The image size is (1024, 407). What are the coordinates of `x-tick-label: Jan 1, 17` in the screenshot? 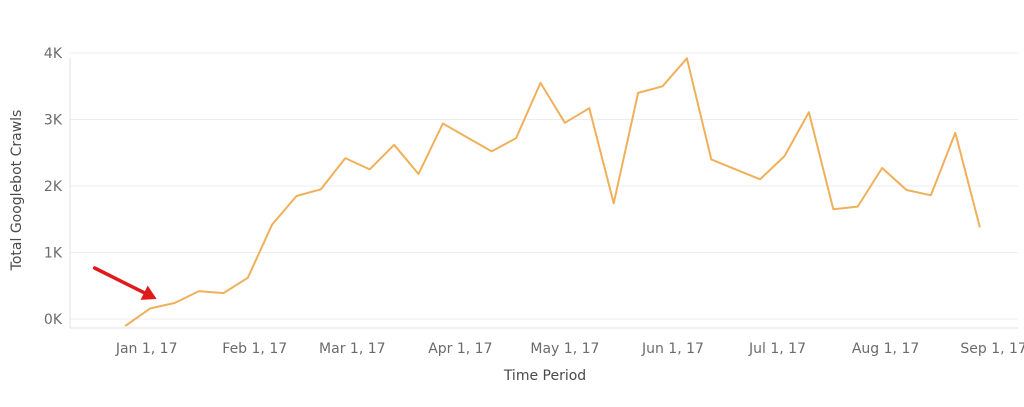 It's located at (146, 349).